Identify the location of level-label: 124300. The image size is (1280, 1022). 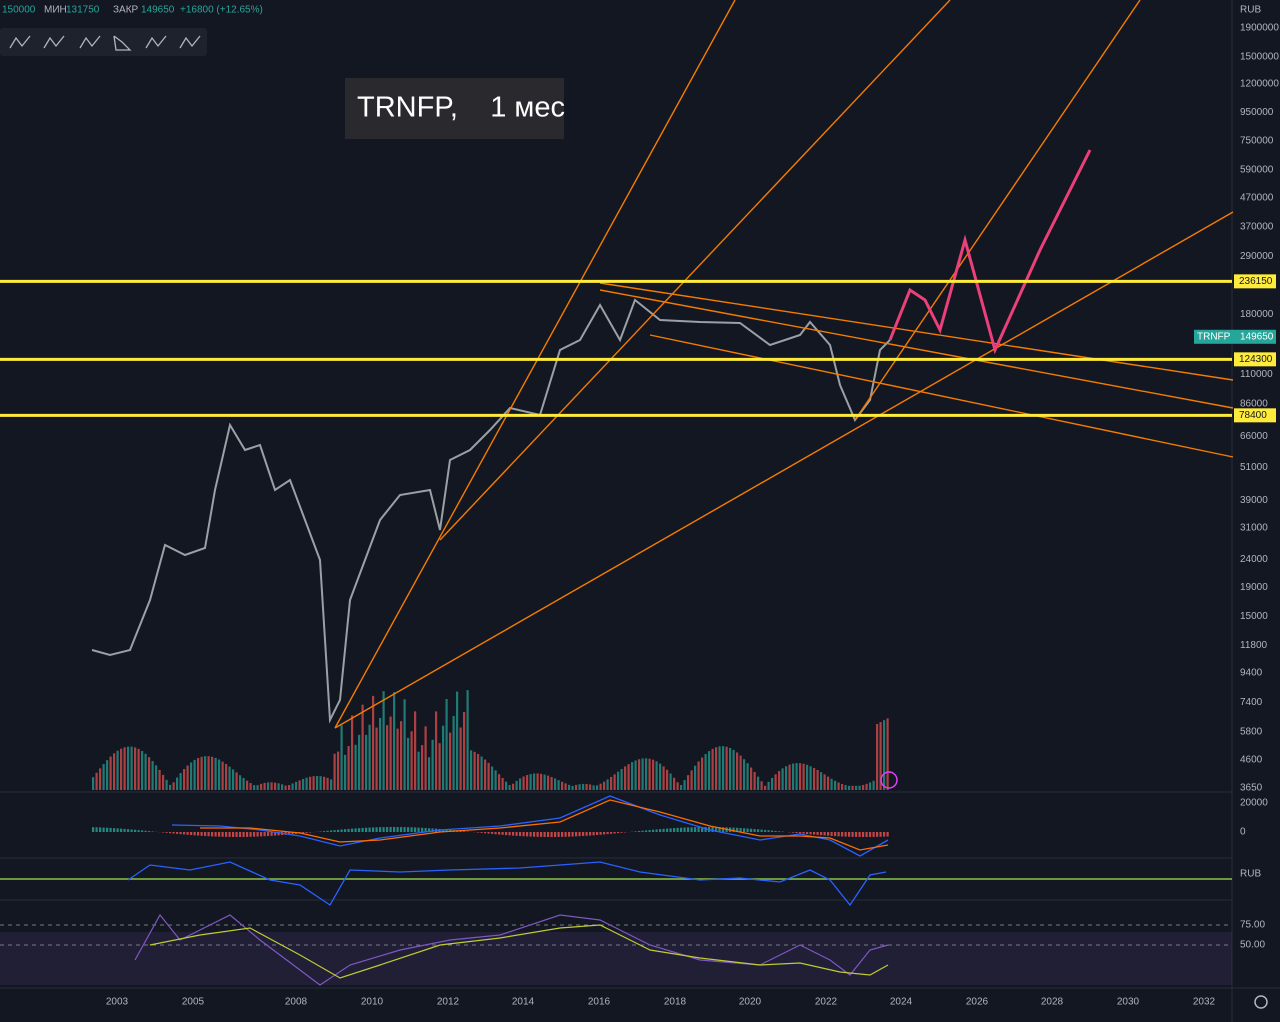
(1256, 359).